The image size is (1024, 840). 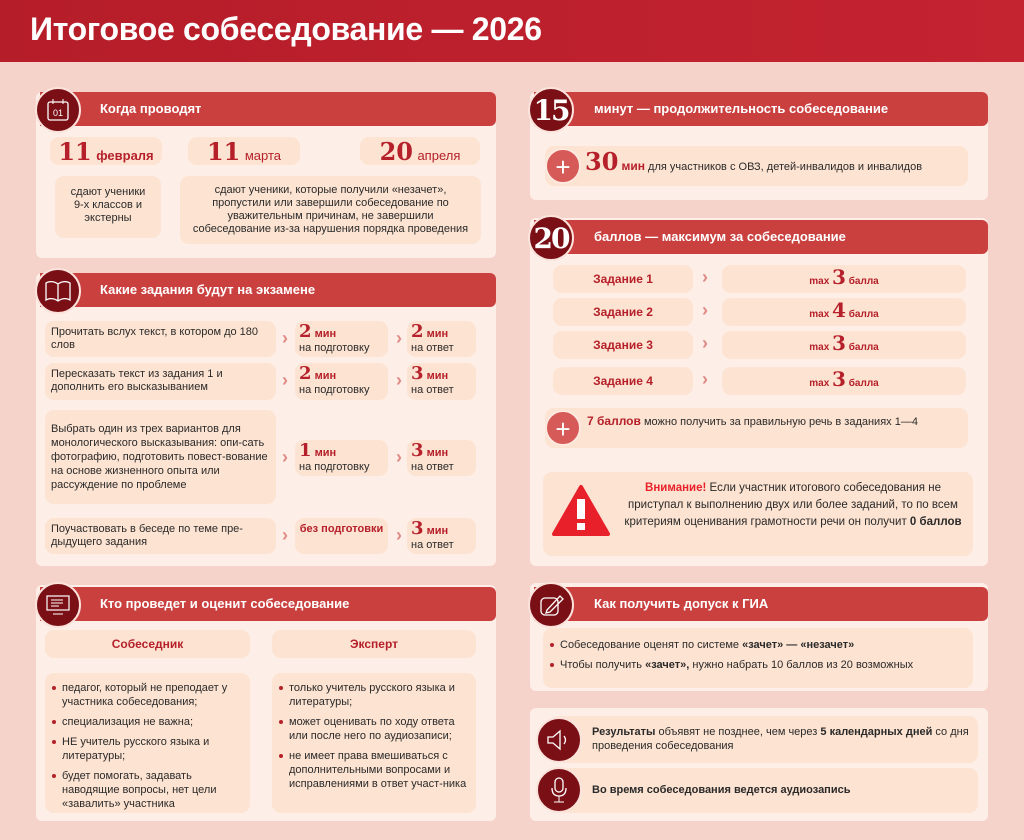 What do you see at coordinates (341, 458) in the screenshot?
I see `prep-time: 1 мин на подготовку` at bounding box center [341, 458].